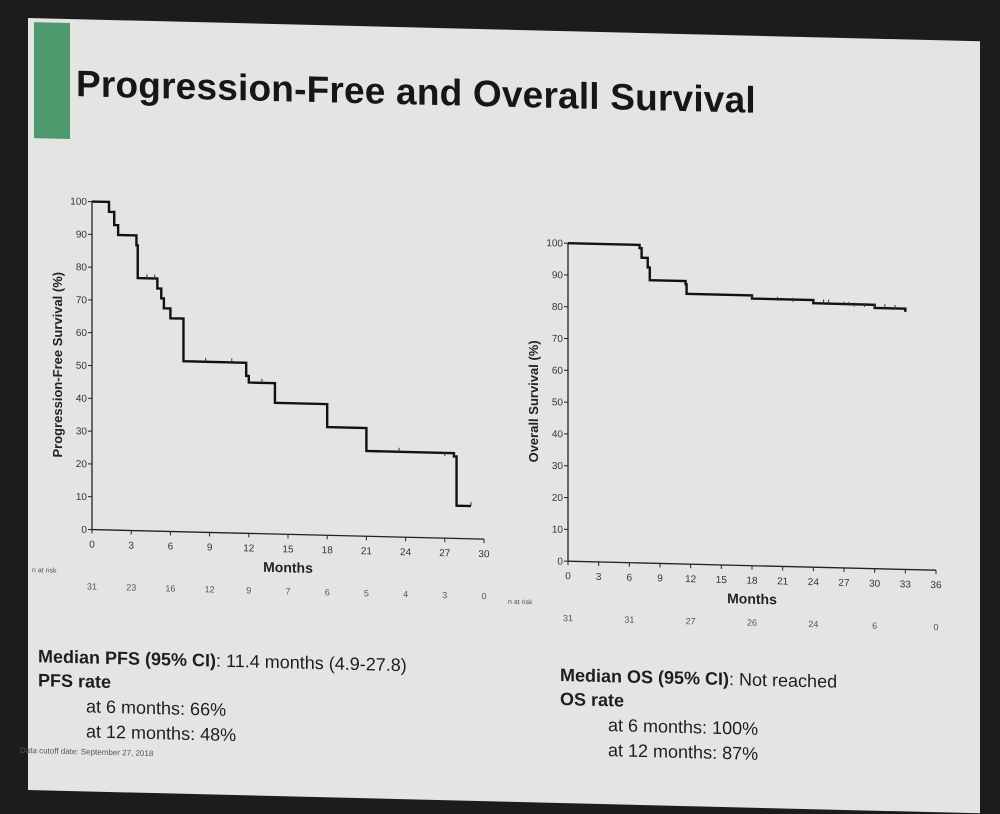 The image size is (1000, 814). I want to click on pfs-at-risk-value: 4, so click(405, 594).